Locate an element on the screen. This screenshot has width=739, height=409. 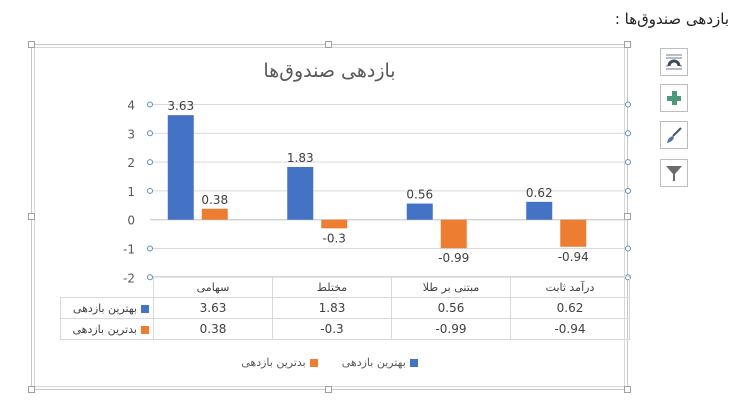
data-table-header-row: سهامی مختلط مبتنی بر طلا درآمد ثابت is located at coordinates (345, 287).